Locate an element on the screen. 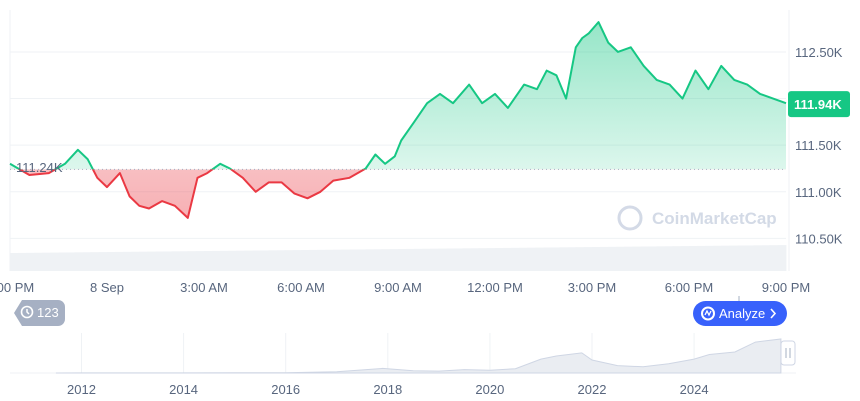  volume-bars is located at coordinates (398, 258).